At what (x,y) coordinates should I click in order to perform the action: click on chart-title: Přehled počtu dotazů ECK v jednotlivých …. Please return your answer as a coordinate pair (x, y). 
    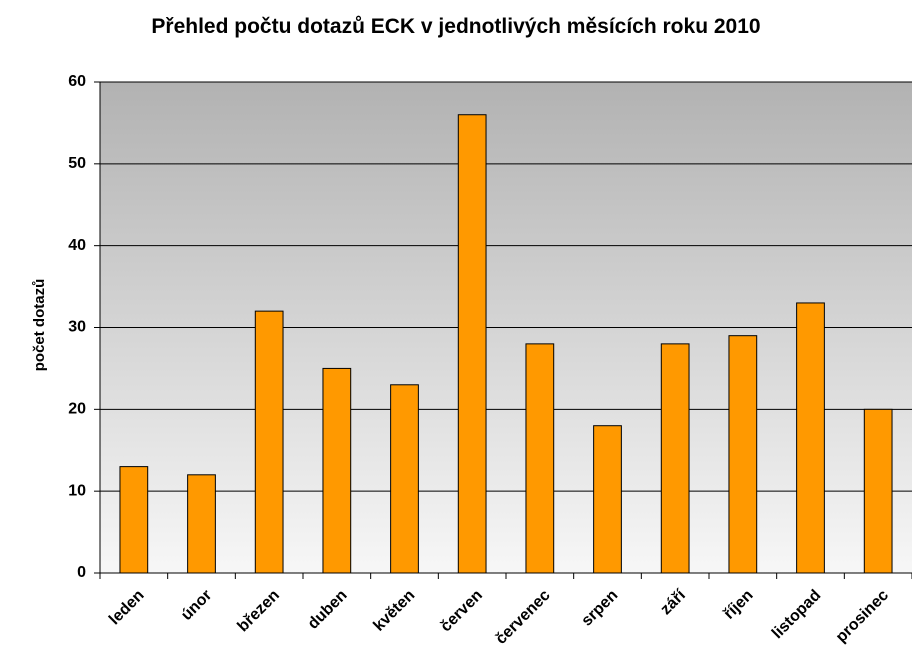
    Looking at the image, I should click on (456, 26).